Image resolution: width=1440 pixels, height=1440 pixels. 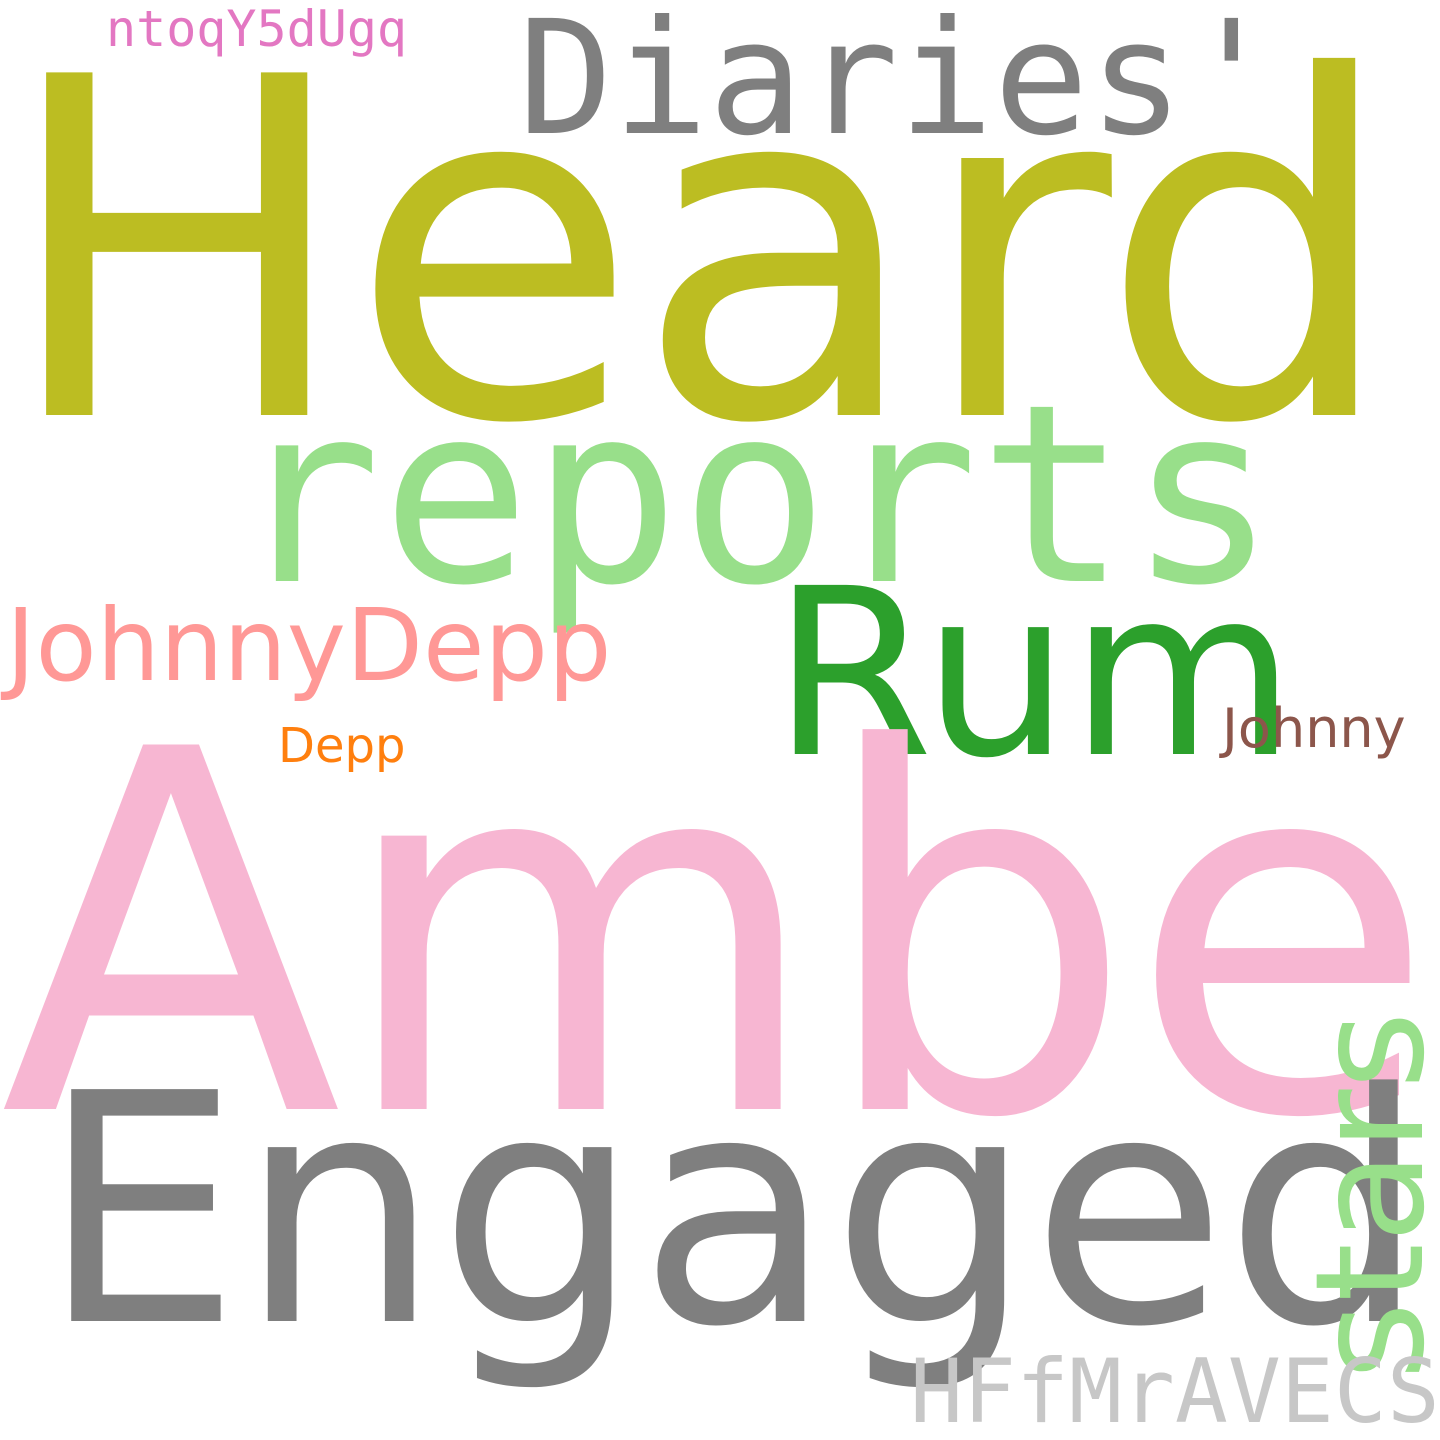 What do you see at coordinates (1175, 1390) in the screenshot?
I see `word-hffmravecs: HFfMrAVECS` at bounding box center [1175, 1390].